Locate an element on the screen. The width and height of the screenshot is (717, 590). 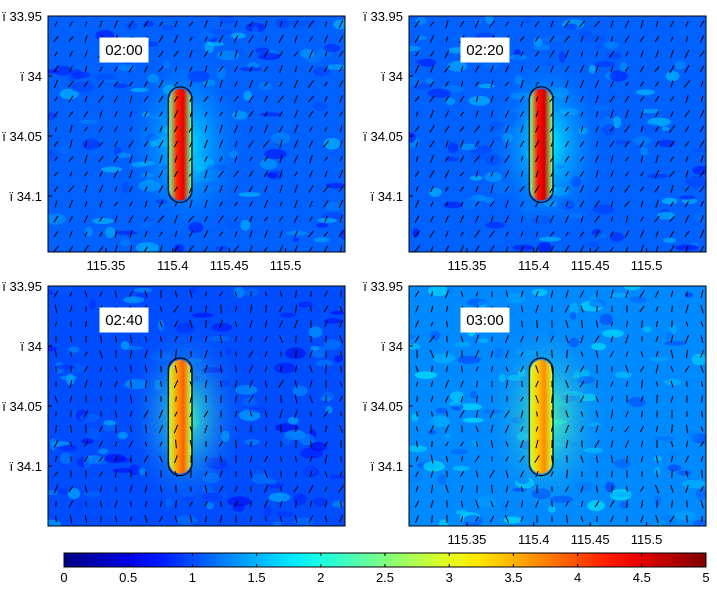
x-tick-label: 115.45 is located at coordinates (229, 265).